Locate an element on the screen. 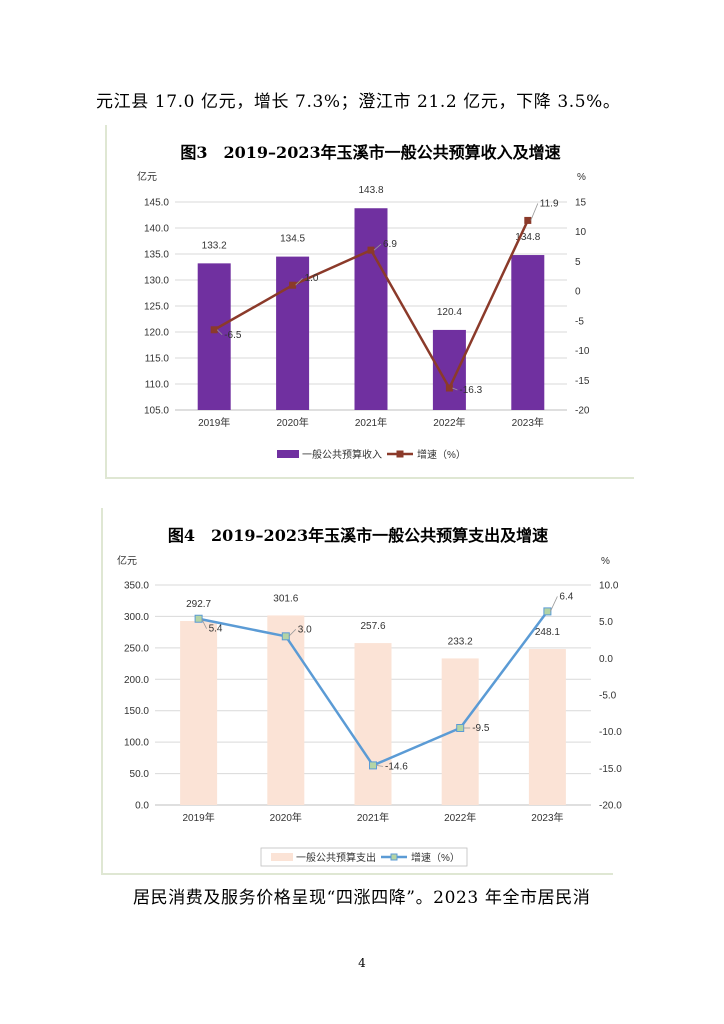  growth-value-label: 6.4 is located at coordinates (566, 596).